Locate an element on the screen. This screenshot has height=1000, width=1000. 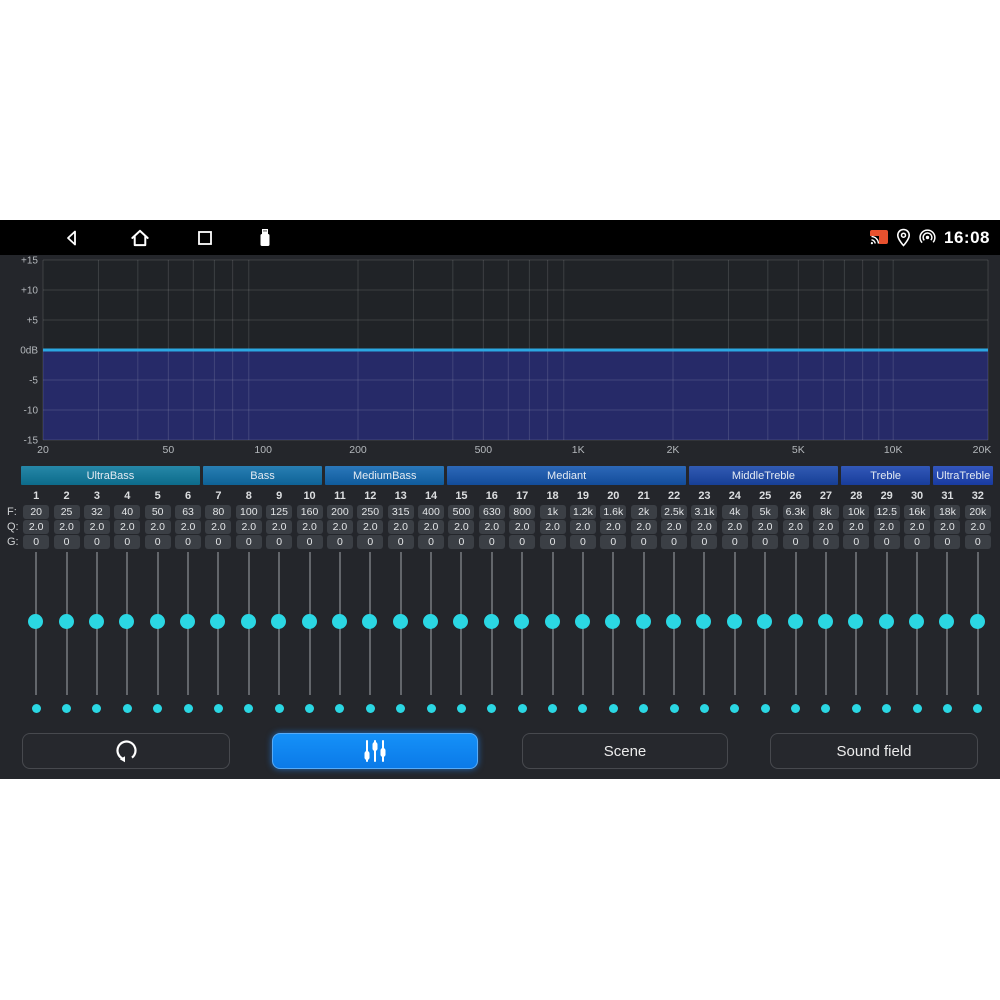
freq-value: 1k is located at coordinates (552, 512).